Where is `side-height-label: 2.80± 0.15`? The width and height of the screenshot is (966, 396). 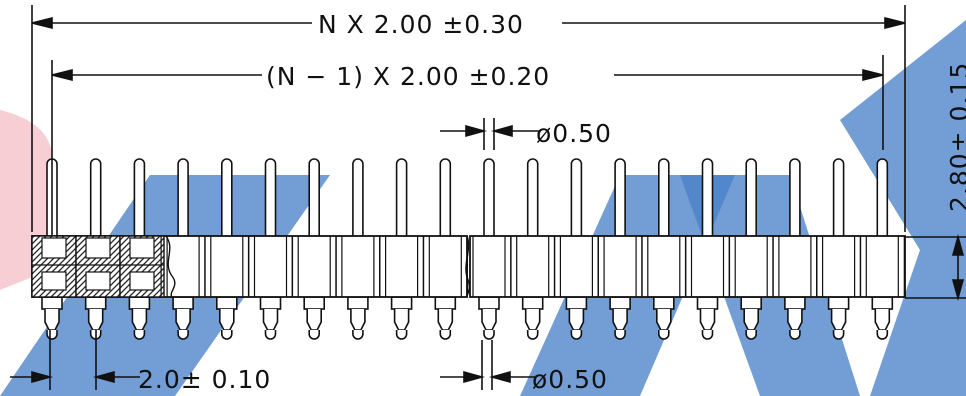
side-height-label: 2.80± 0.15 is located at coordinates (955, 137).